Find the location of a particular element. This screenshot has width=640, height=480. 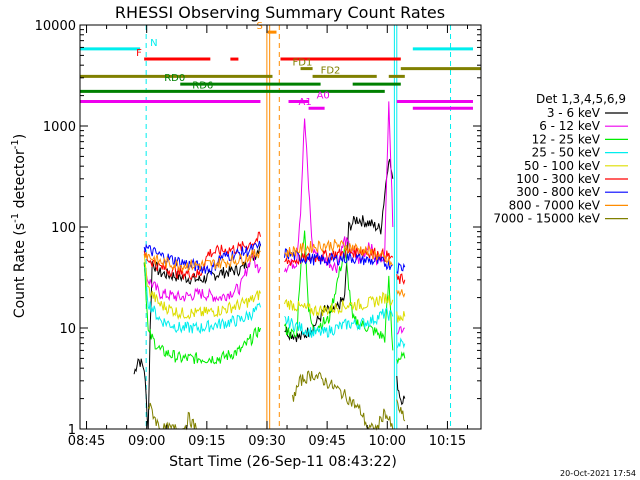

y-axis-label-end: ) is located at coordinates (20, 136).